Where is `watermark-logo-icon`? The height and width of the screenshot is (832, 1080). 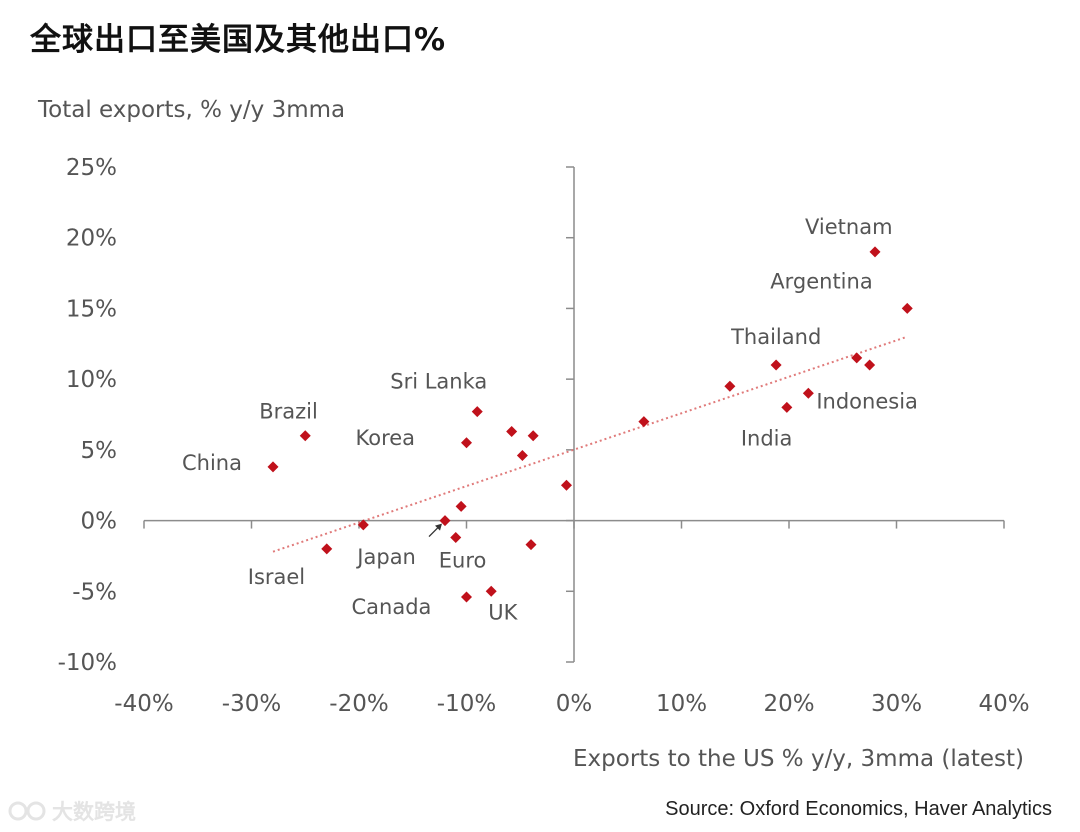
watermark-logo-icon is located at coordinates (27, 811).